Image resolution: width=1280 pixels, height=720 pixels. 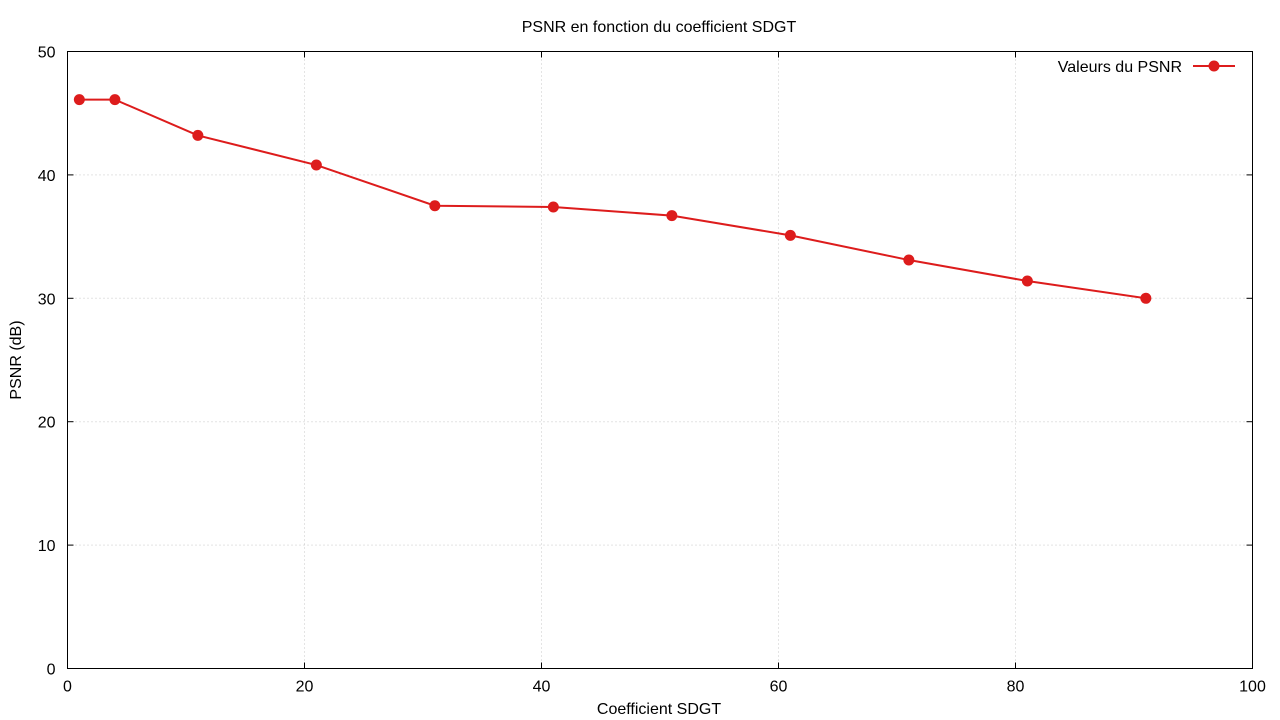 What do you see at coordinates (305, 687) in the screenshot?
I see `x-tick-label: 20` at bounding box center [305, 687].